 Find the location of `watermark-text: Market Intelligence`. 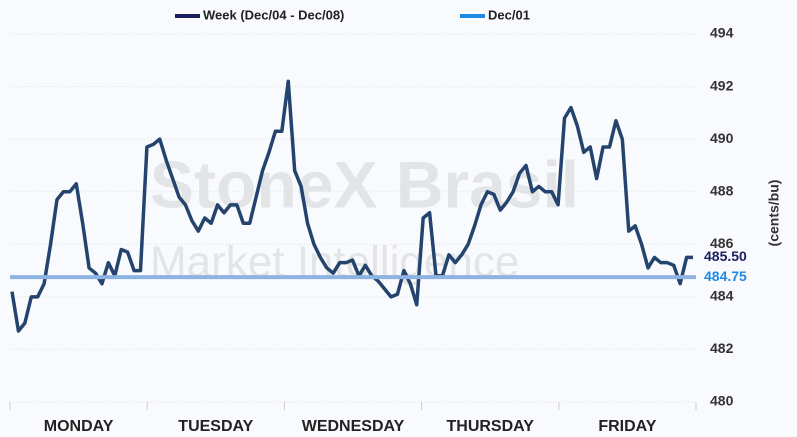

watermark-text: Market Intelligence is located at coordinates (334, 262).